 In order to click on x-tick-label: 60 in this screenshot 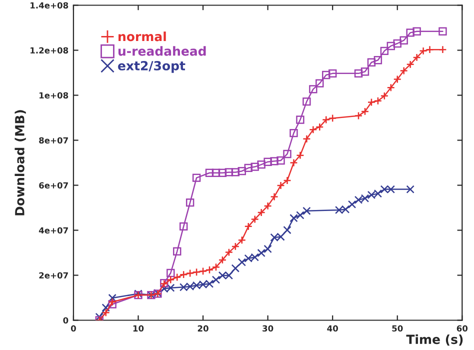, I will do `click(462, 328)`.